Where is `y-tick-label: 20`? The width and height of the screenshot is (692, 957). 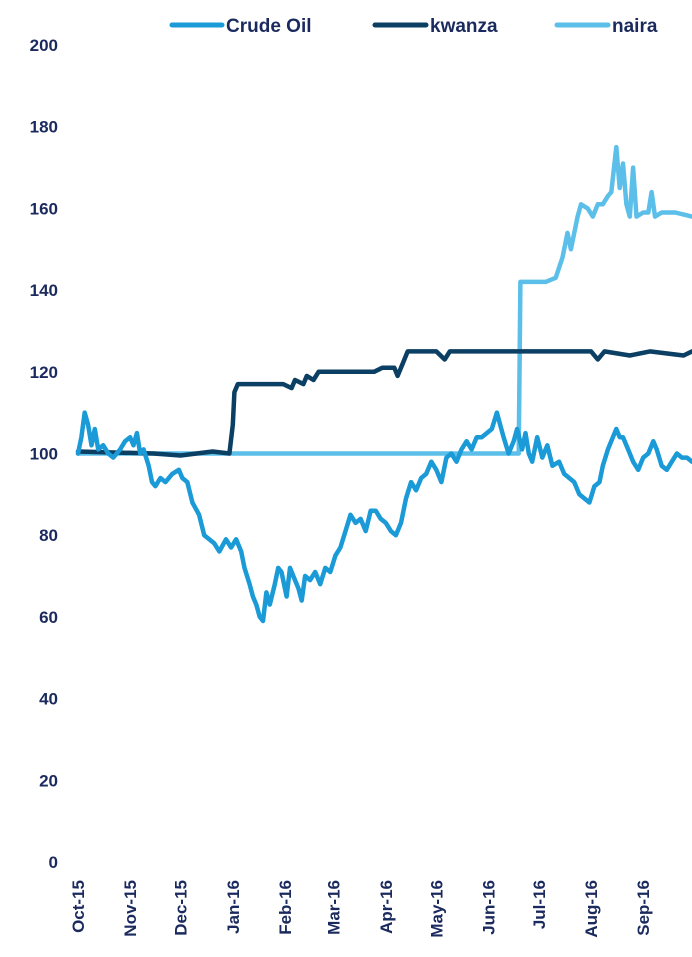 y-tick-label: 20 is located at coordinates (48, 780).